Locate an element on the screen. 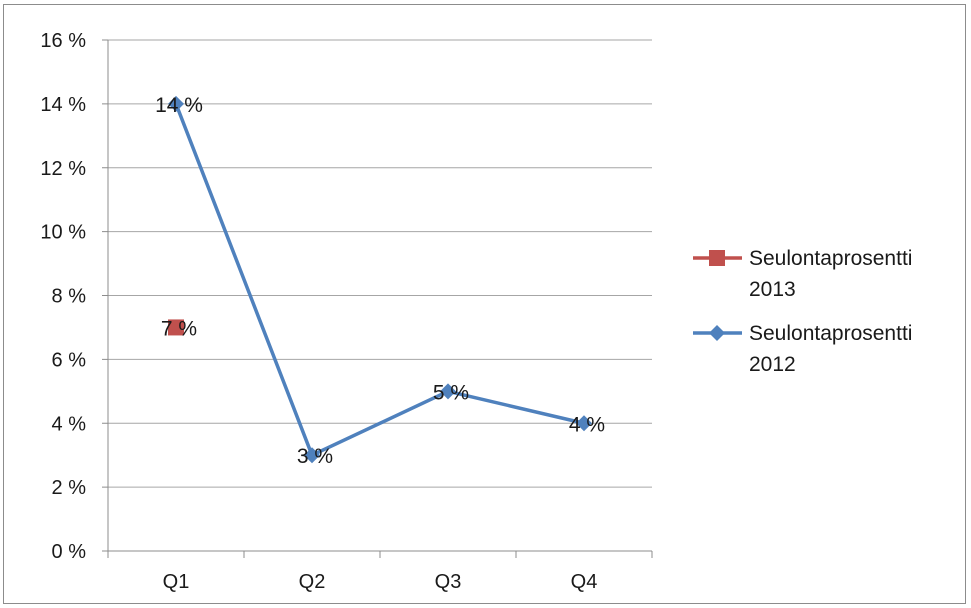 The height and width of the screenshot is (608, 971). data-label: 3 % is located at coordinates (315, 456).